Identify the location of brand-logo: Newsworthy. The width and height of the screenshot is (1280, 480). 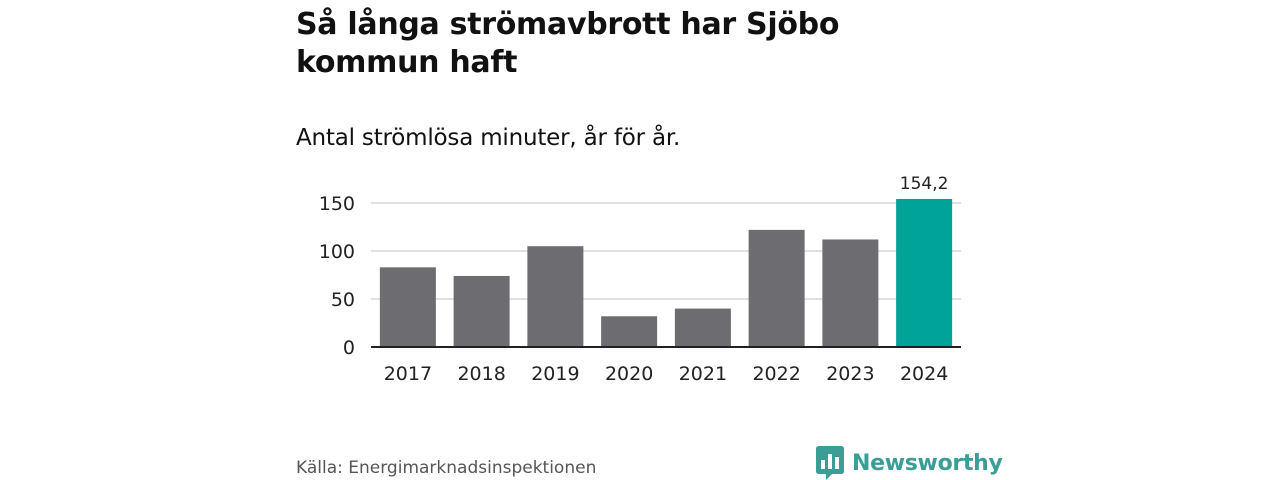
(909, 463).